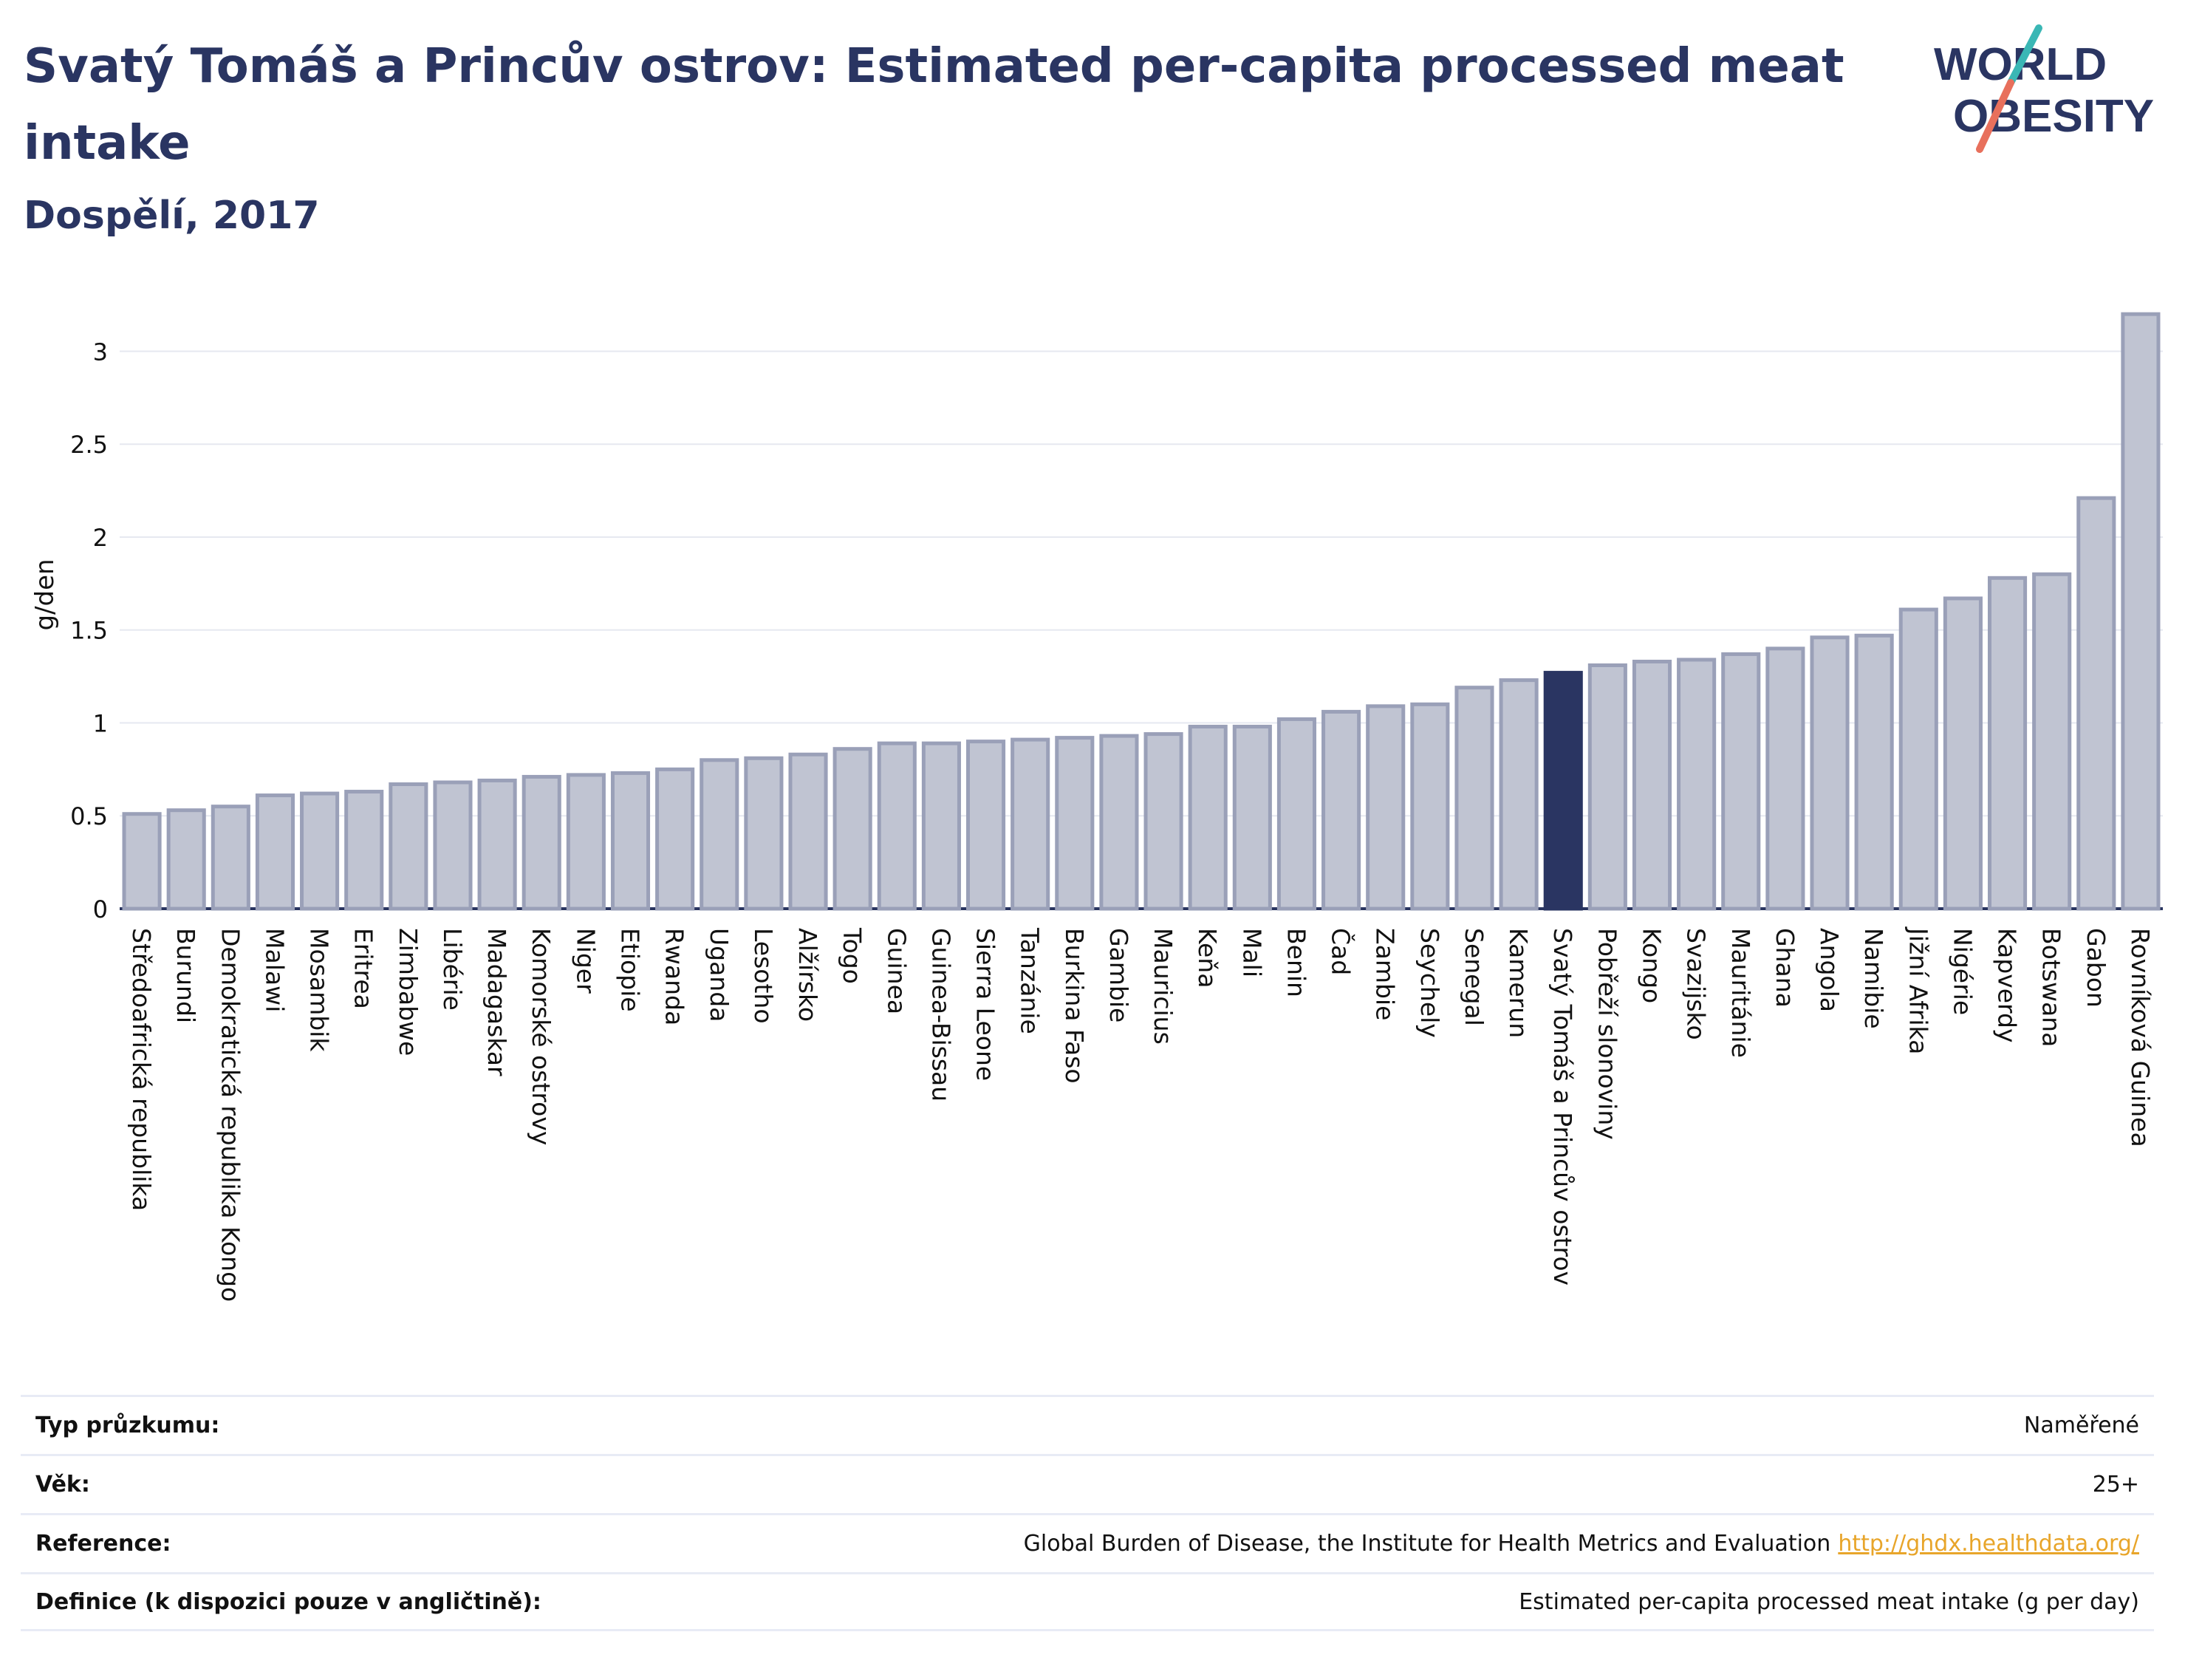  What do you see at coordinates (940, 1015) in the screenshot?
I see `x-tick-label: Guinea-Bissau` at bounding box center [940, 1015].